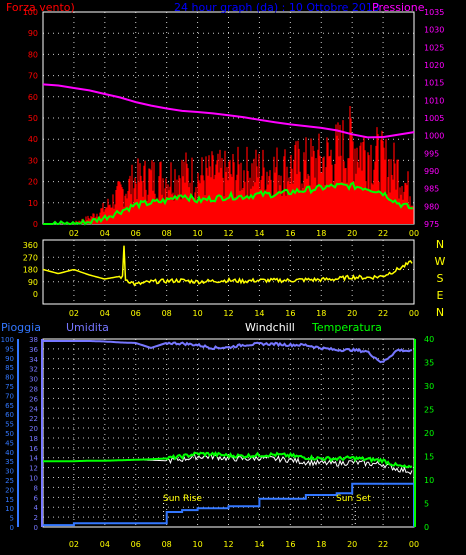 This screenshot has height=555, width=466. Describe the element at coordinates (33, 76) in the screenshot. I see `wind-tick-label: 70` at that location.